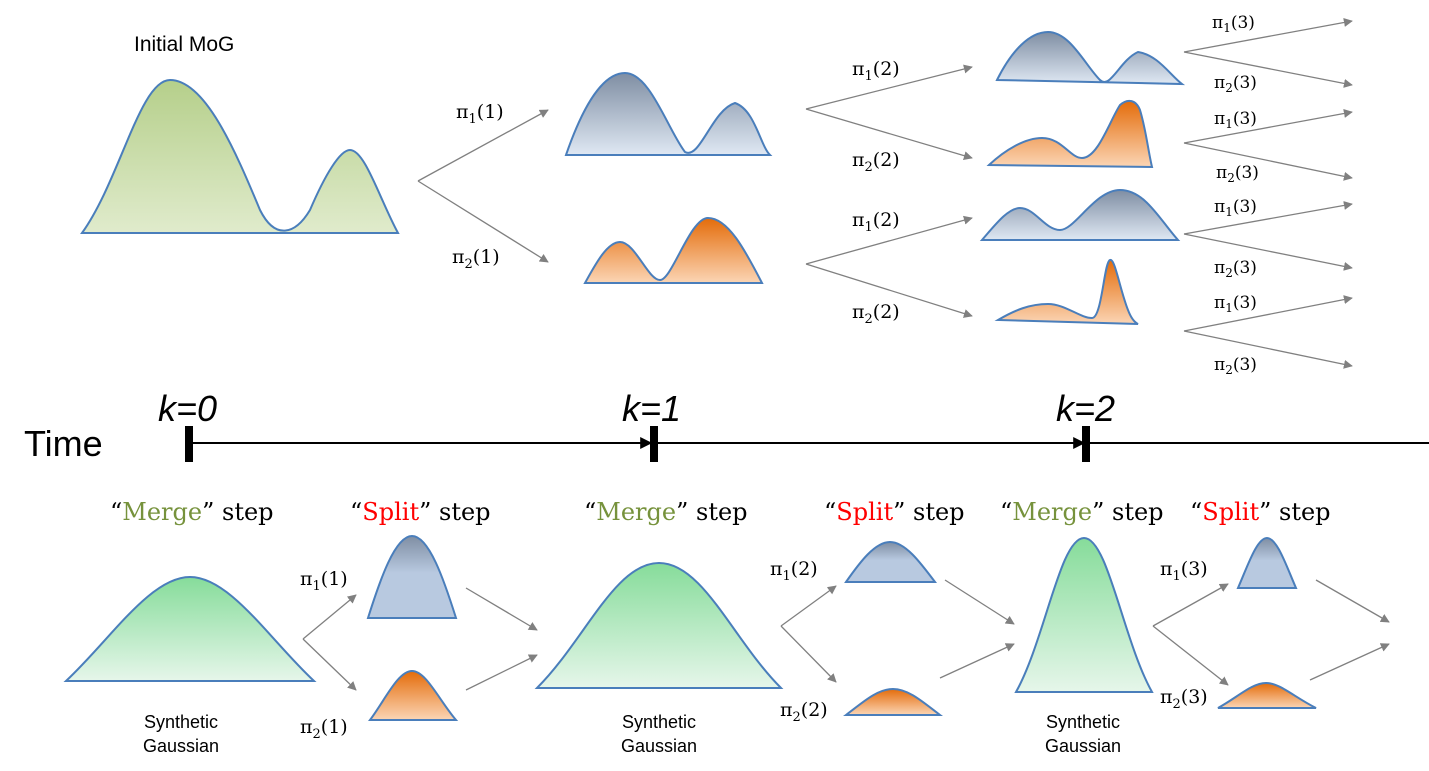 The width and height of the screenshot is (1429, 771). I want to click on initial-mog-density, so click(240, 156).